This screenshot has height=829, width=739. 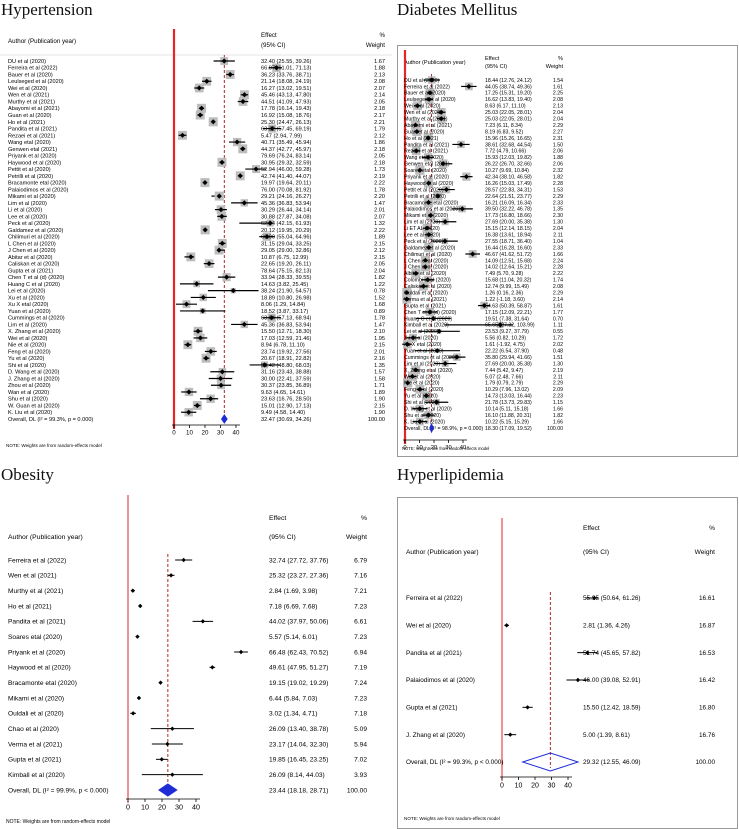 What do you see at coordinates (508, 235) in the screenshot?
I see `study-ci-text: 16.38 (13.61, 18.94)` at bounding box center [508, 235].